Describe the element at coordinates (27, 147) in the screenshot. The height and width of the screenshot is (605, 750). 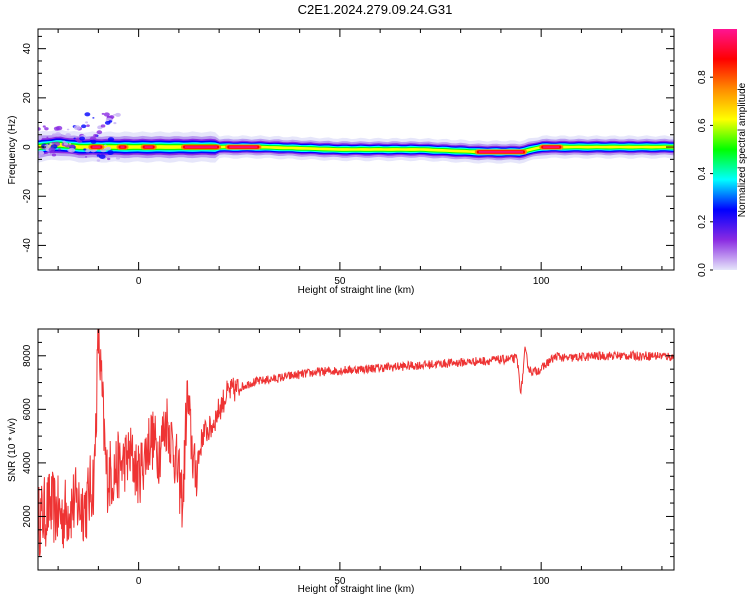
I see `spectrogram-ytick-label: 0` at that location.